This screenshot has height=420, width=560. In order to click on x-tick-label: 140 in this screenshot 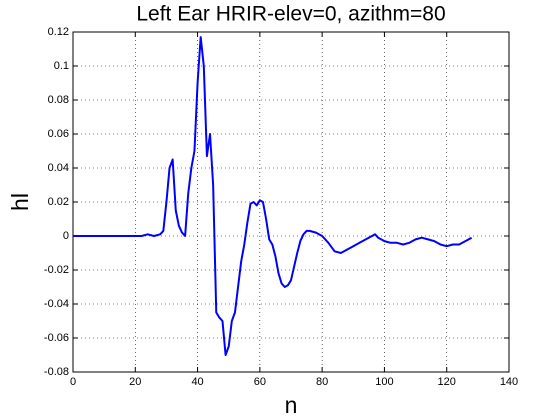, I will do `click(509, 382)`.